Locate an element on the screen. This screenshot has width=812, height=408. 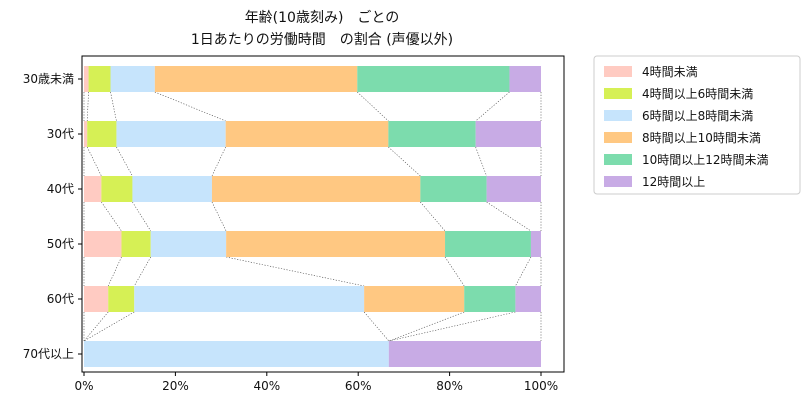
x-tick-label: 80% is located at coordinates (449, 386).